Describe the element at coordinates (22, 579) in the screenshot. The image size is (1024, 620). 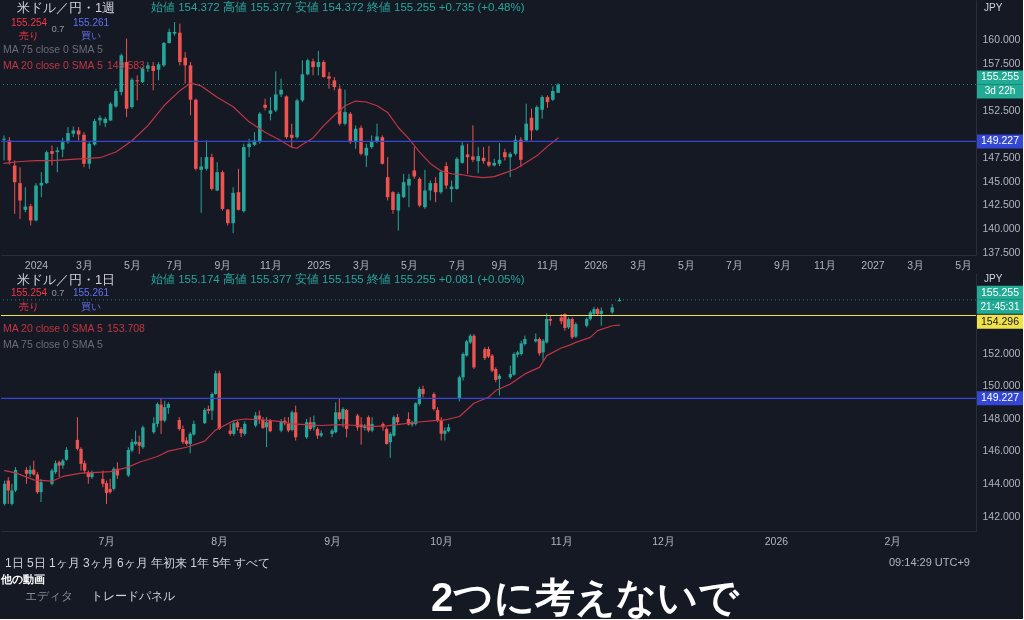
I see `text: 他の動画` at that location.